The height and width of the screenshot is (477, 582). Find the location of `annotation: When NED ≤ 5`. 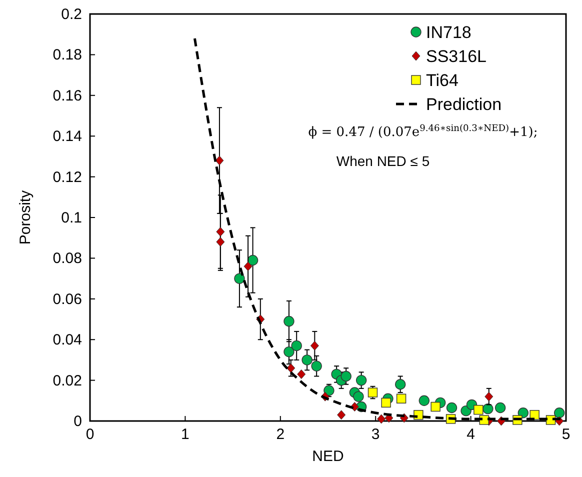

annotation: When NED ≤ 5 is located at coordinates (383, 161).